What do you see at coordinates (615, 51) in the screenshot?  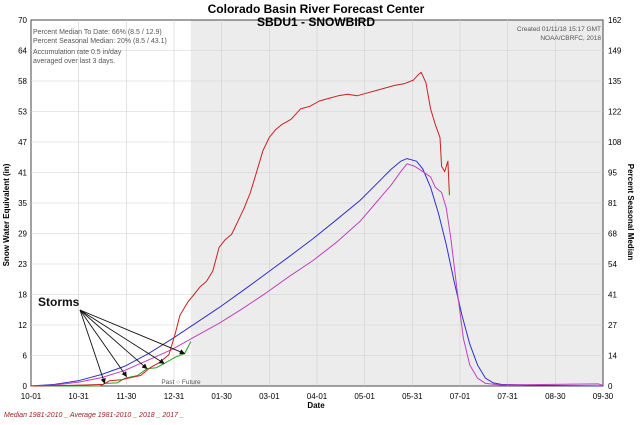 I see `y2-tick-label: 149` at bounding box center [615, 51].